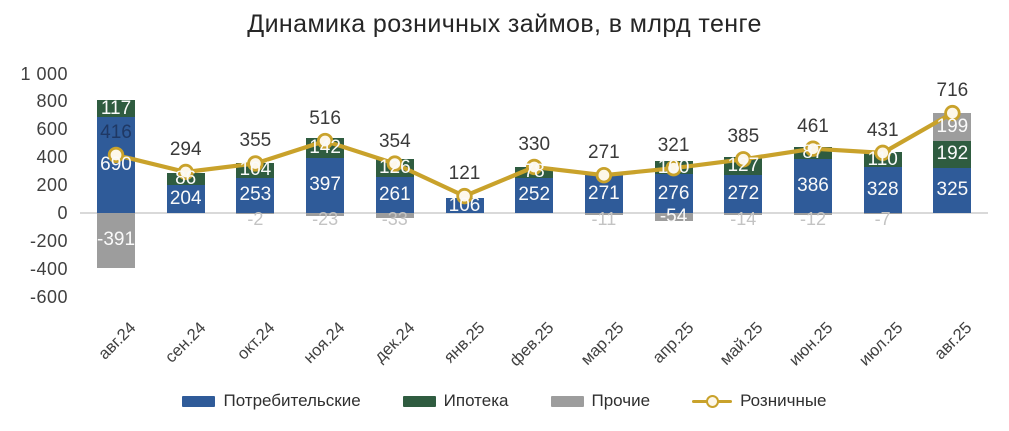  I want to click on bar-label-other: -23, so click(325, 219).